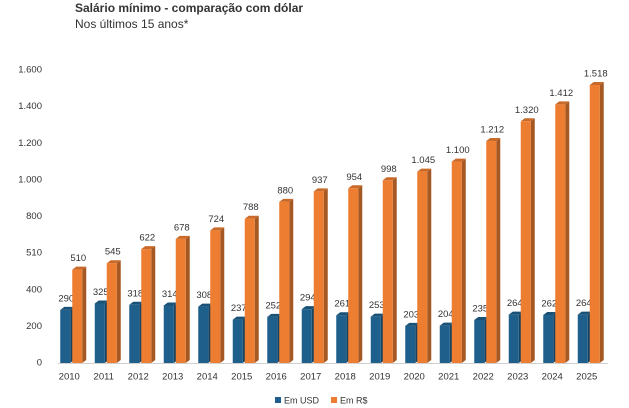 The width and height of the screenshot is (629, 408). What do you see at coordinates (308, 298) in the screenshot?
I see `value-label: 294` at bounding box center [308, 298].